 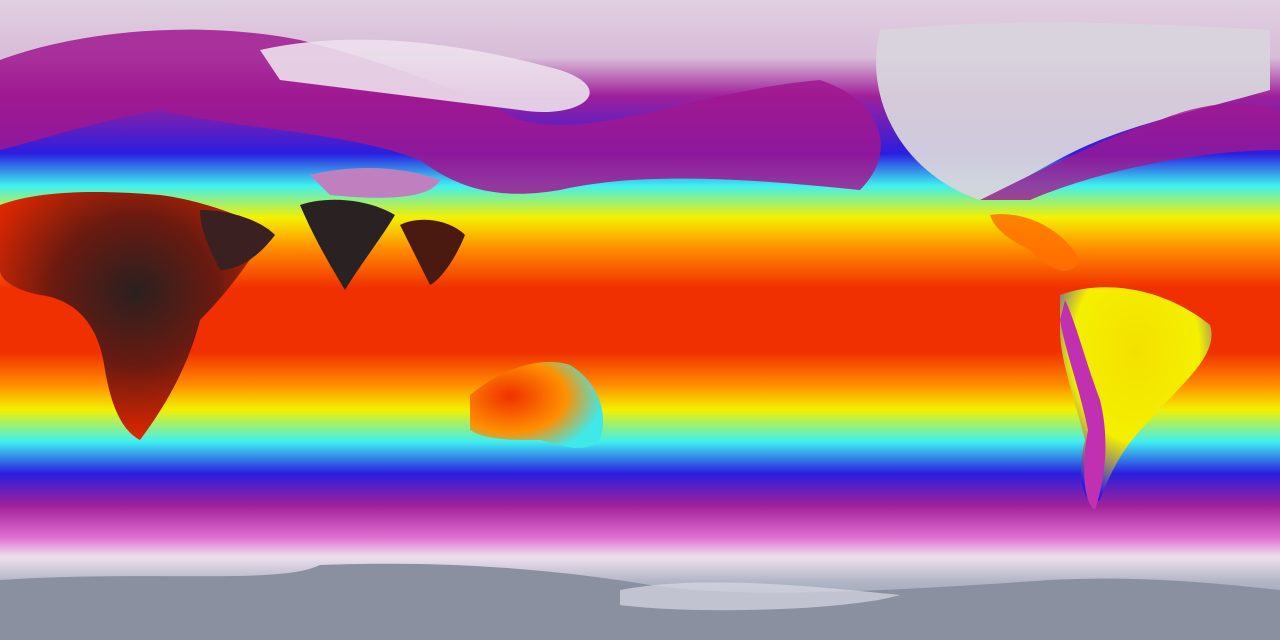 What do you see at coordinates (760, 596) in the screenshot?
I see `antarctic-peninsula` at bounding box center [760, 596].